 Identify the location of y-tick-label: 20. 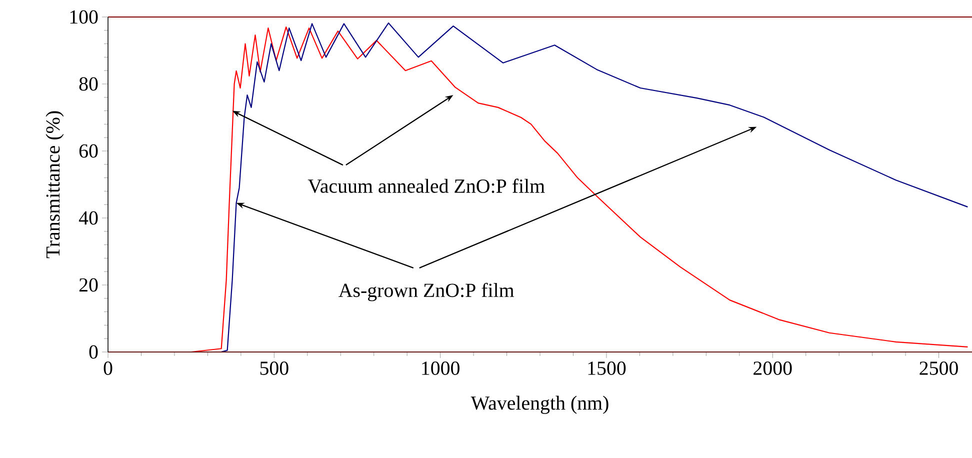
(88, 285).